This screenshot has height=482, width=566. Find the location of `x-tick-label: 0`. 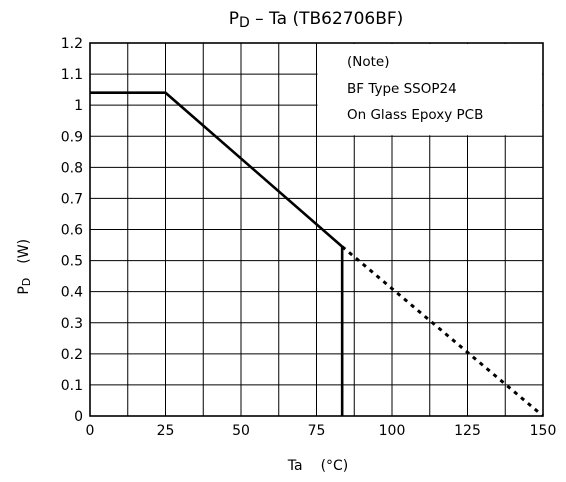

x-tick-label: 0 is located at coordinates (90, 431).